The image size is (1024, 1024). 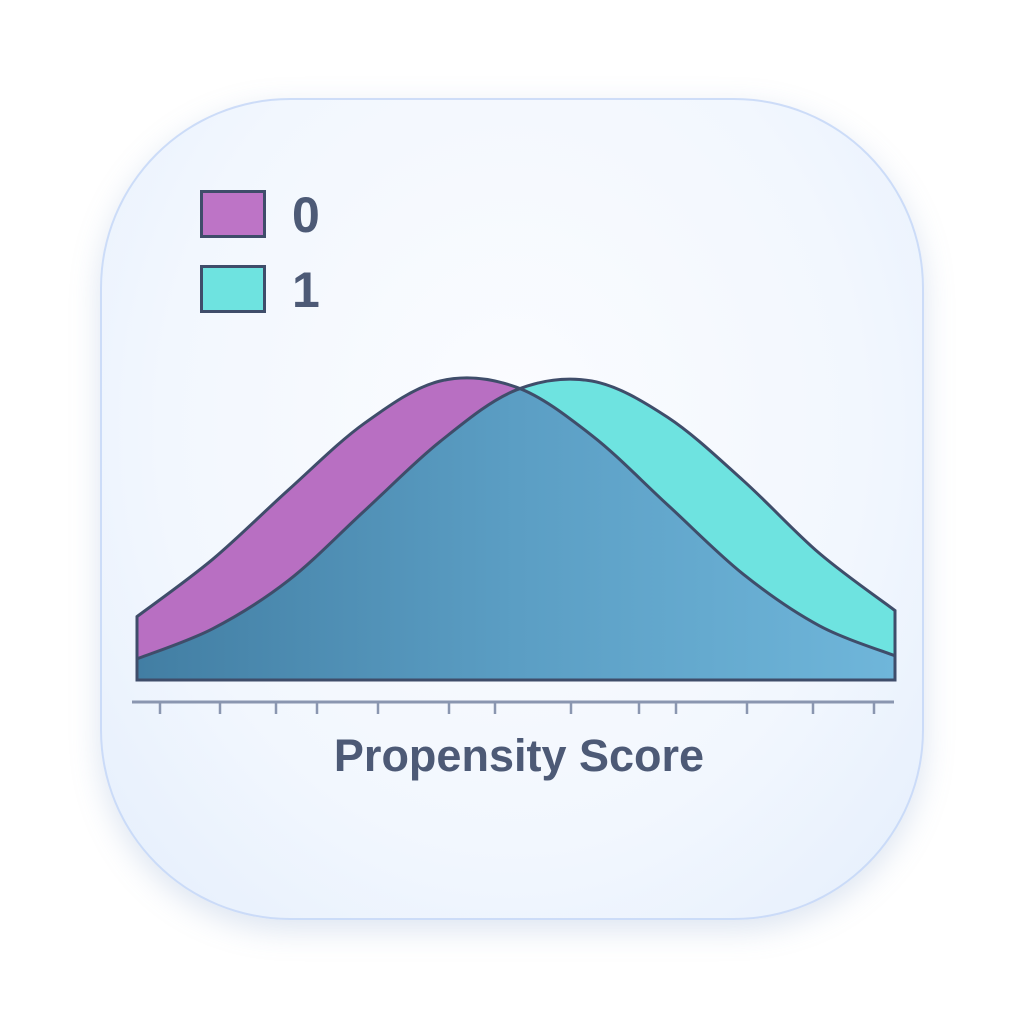 I want to click on legend-label-0: 0, so click(x=306, y=215).